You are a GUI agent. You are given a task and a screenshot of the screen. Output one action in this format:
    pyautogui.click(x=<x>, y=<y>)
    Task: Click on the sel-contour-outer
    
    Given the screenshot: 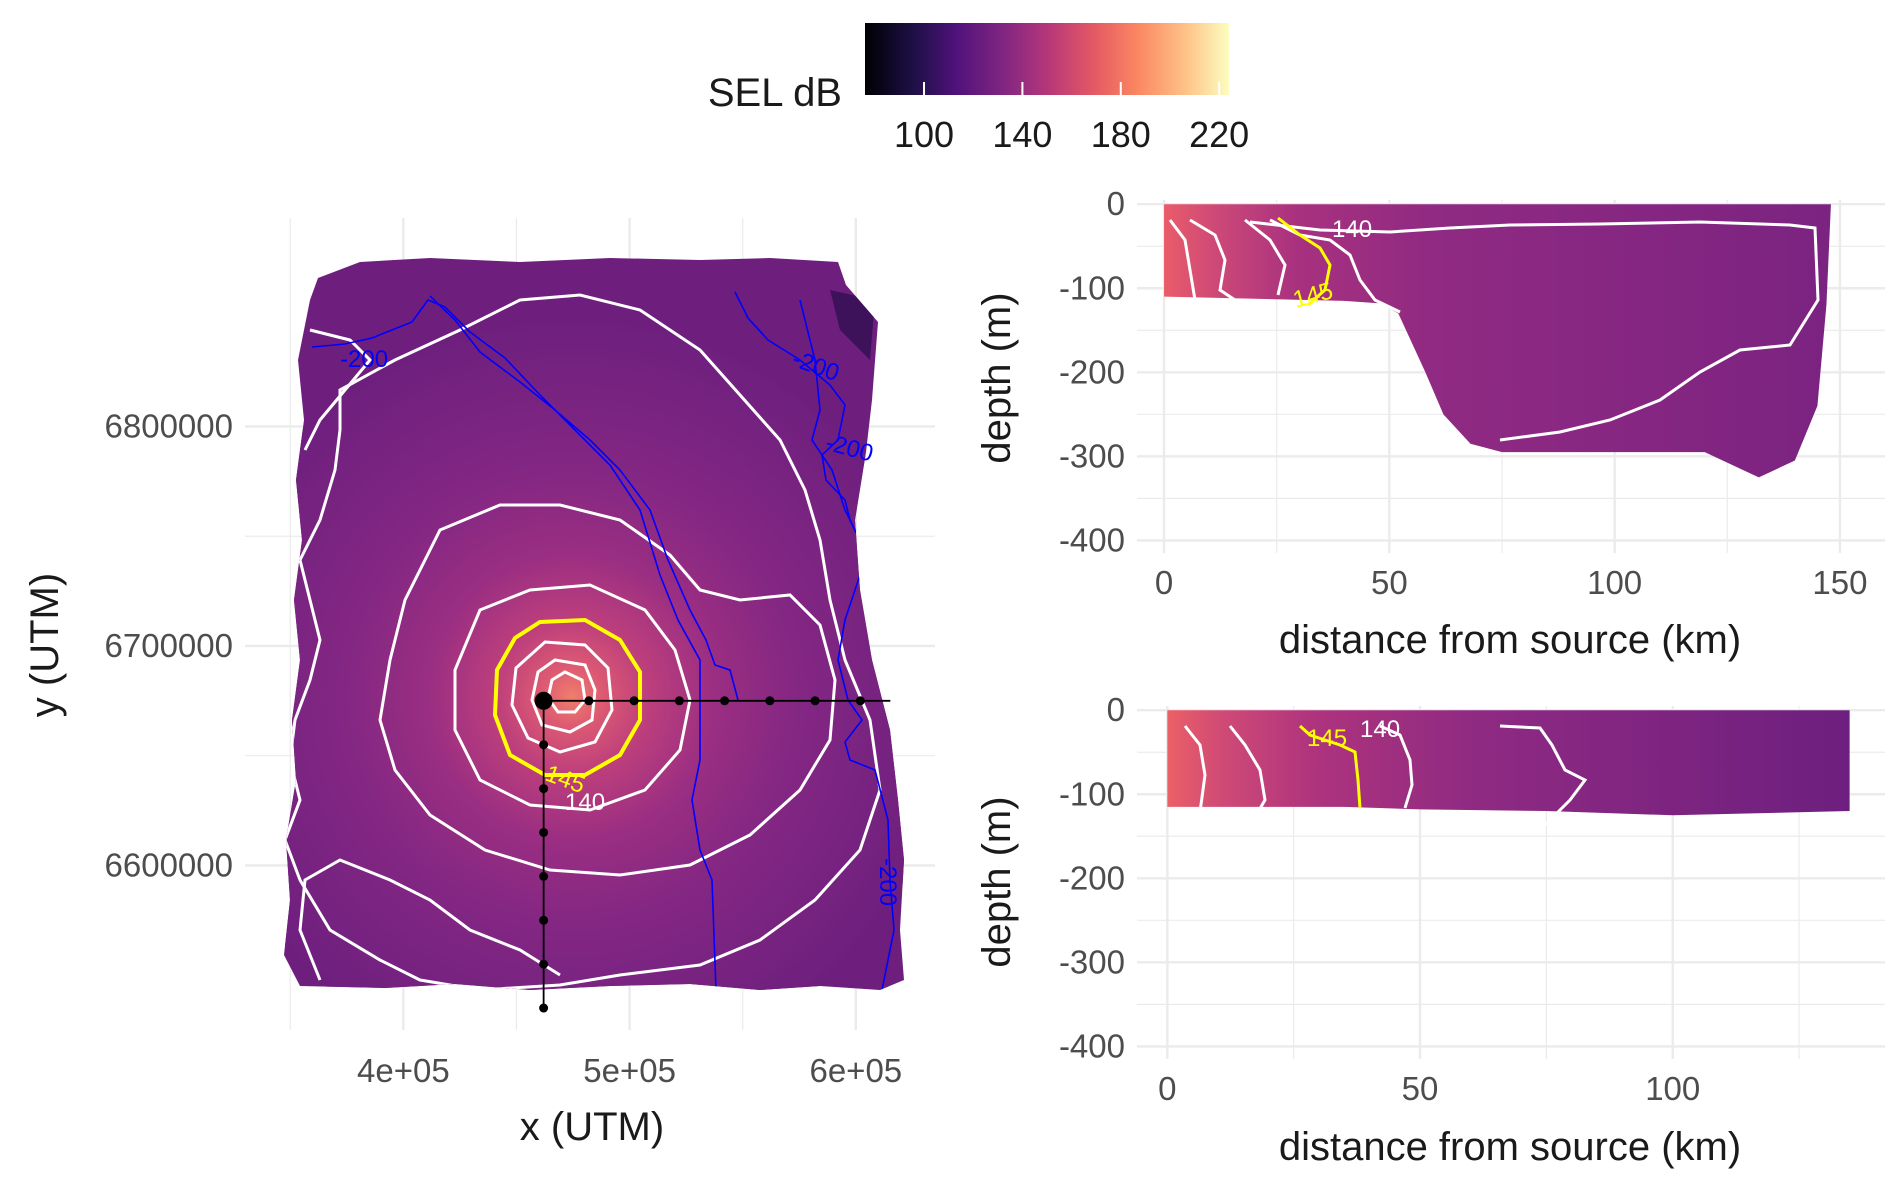 What is the action you would take?
    pyautogui.click(x=429, y=654)
    